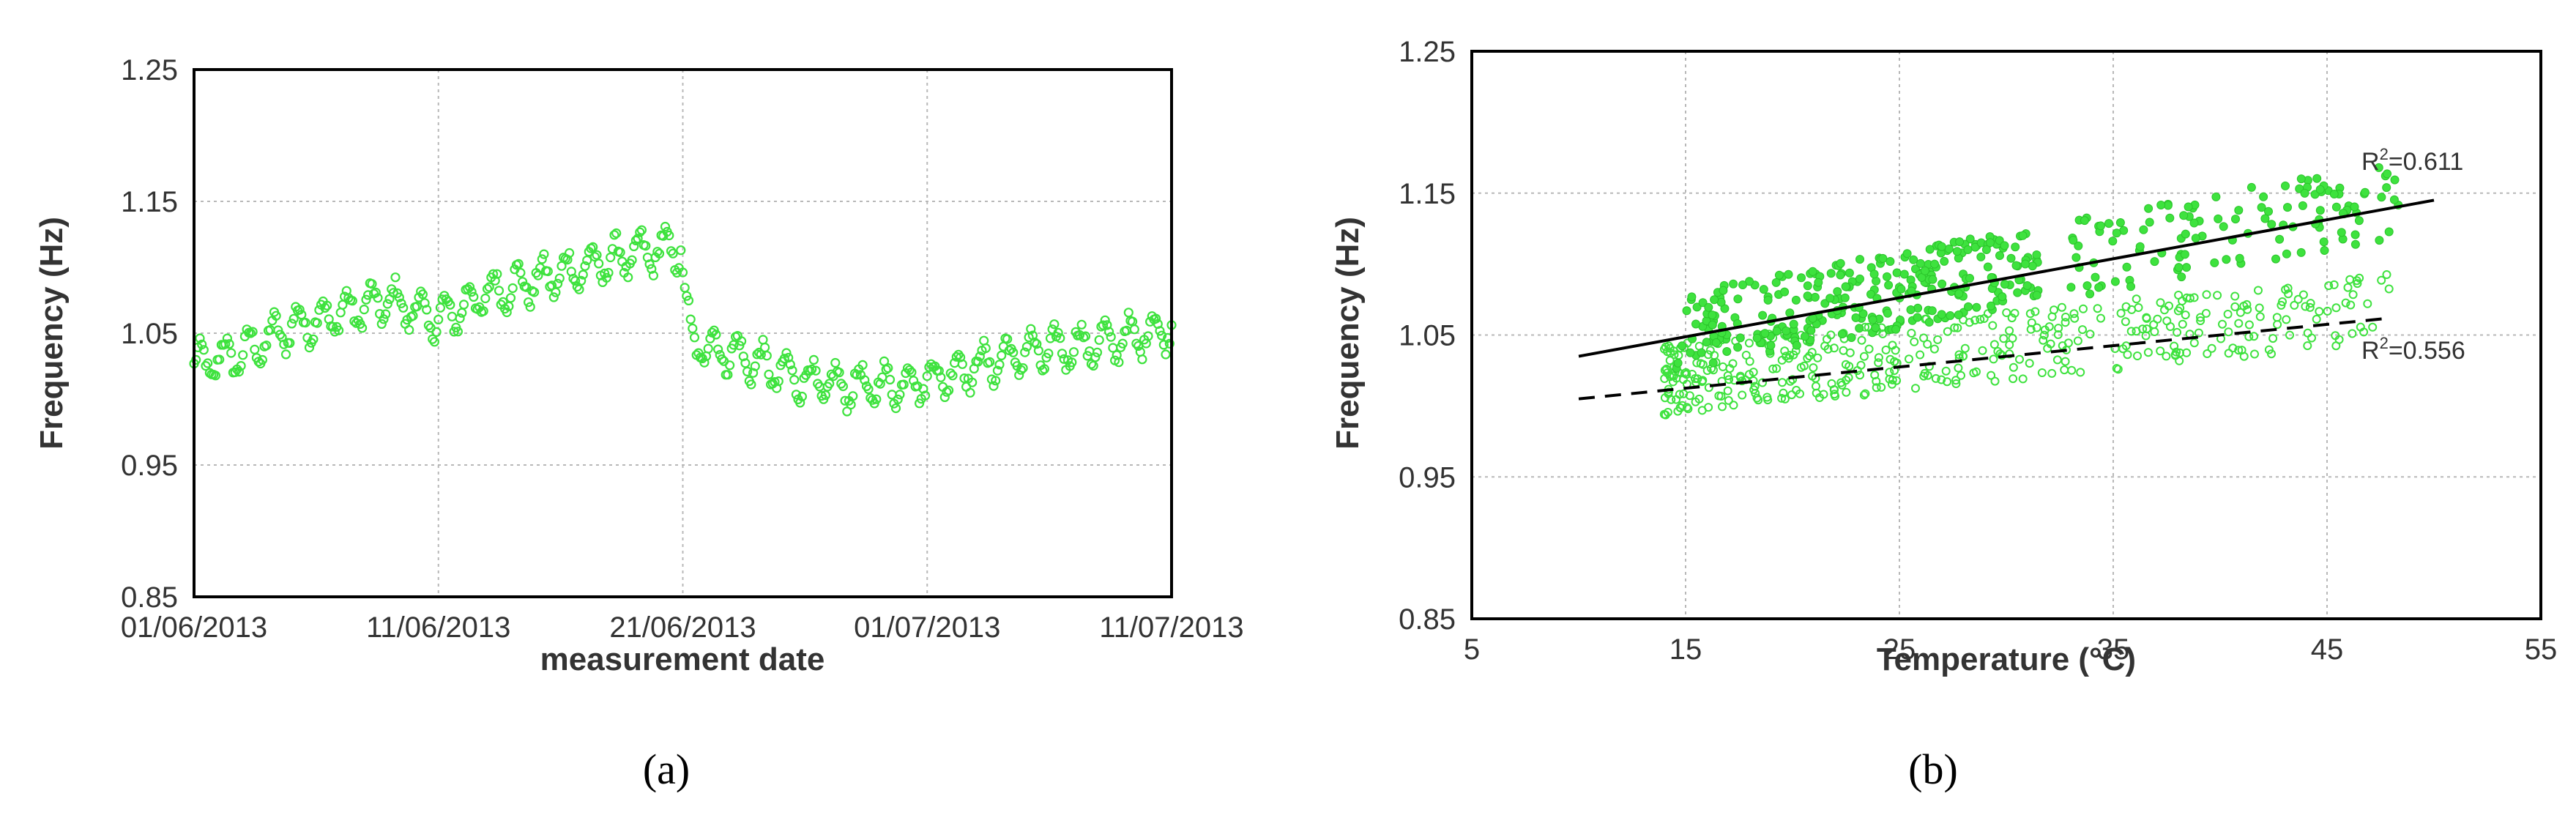 The image size is (2576, 837). What do you see at coordinates (1899, 649) in the screenshot?
I see `chart-b-x-tick-label: 25` at bounding box center [1899, 649].